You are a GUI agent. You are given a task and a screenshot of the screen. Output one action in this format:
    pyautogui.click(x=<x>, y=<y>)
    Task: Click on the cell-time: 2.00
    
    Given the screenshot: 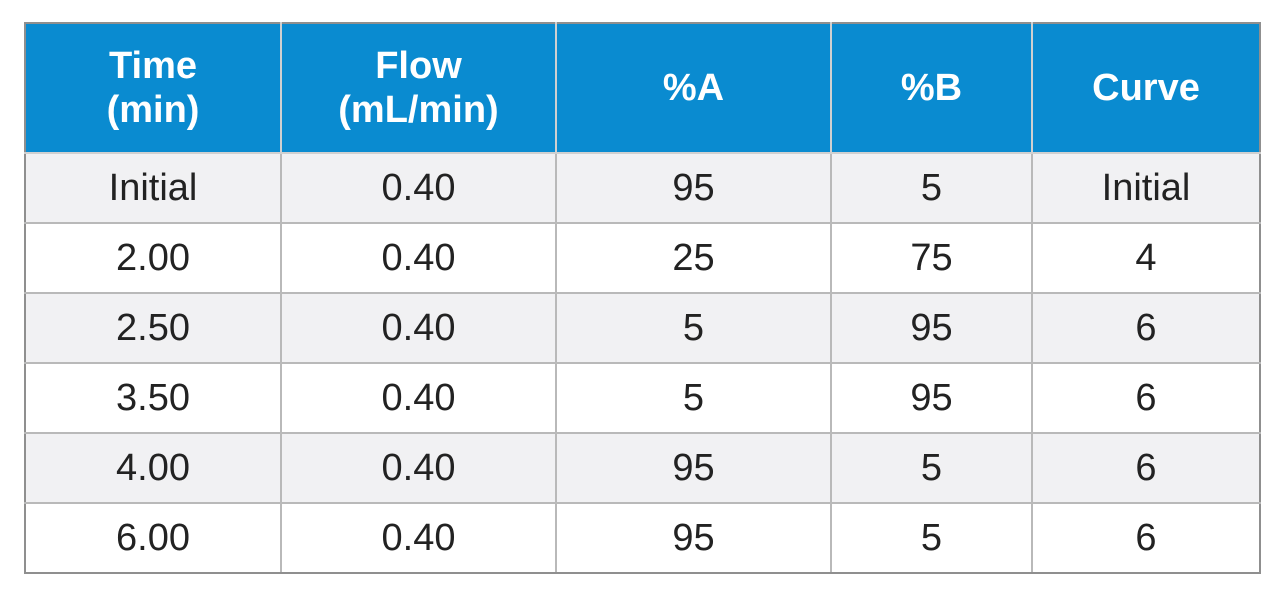 What is the action you would take?
    pyautogui.click(x=153, y=258)
    